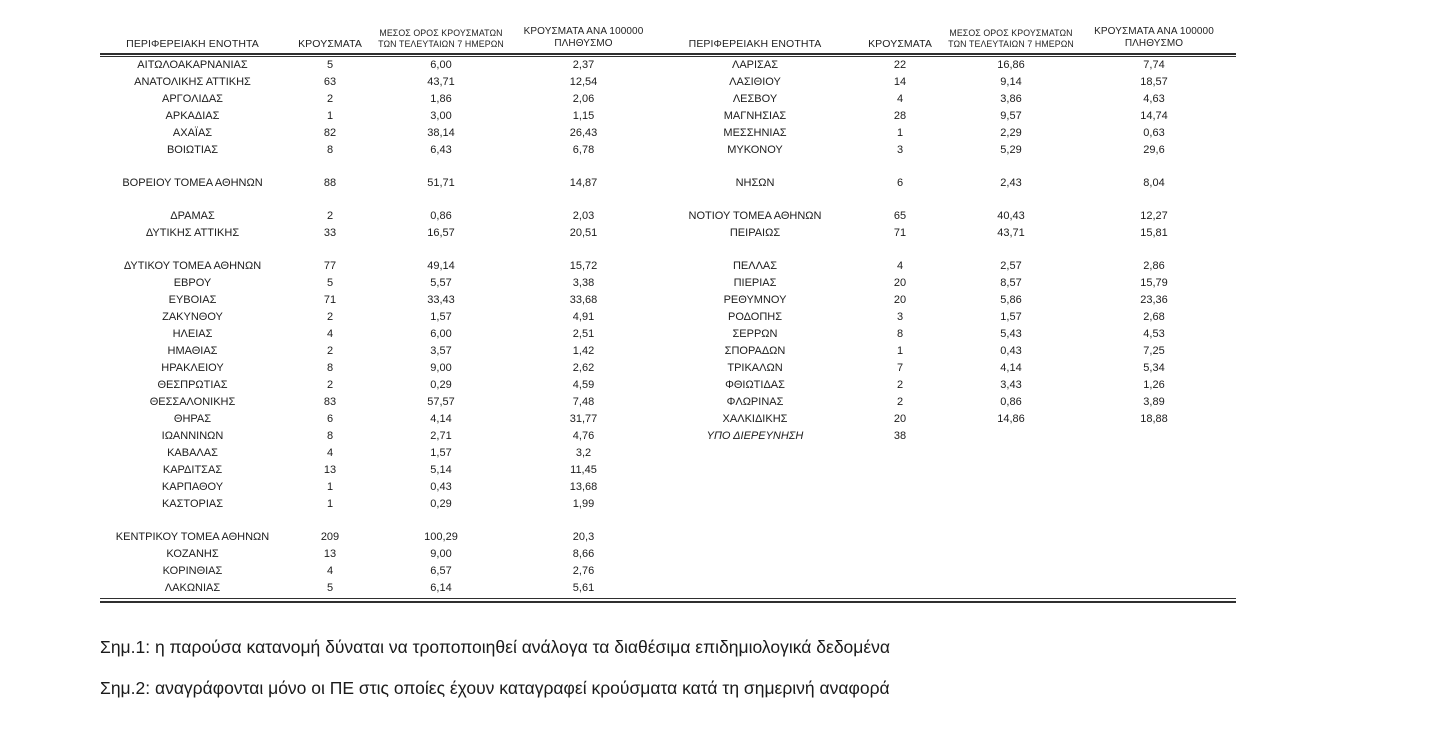 The image size is (1434, 742). I want to click on cases-right: 28, so click(900, 116).